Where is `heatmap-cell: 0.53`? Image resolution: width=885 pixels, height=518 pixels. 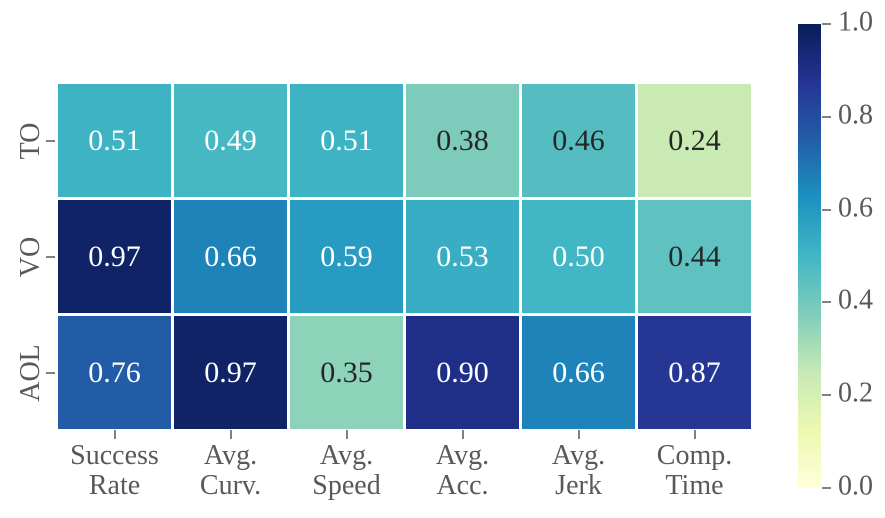
heatmap-cell: 0.53 is located at coordinates (462, 256).